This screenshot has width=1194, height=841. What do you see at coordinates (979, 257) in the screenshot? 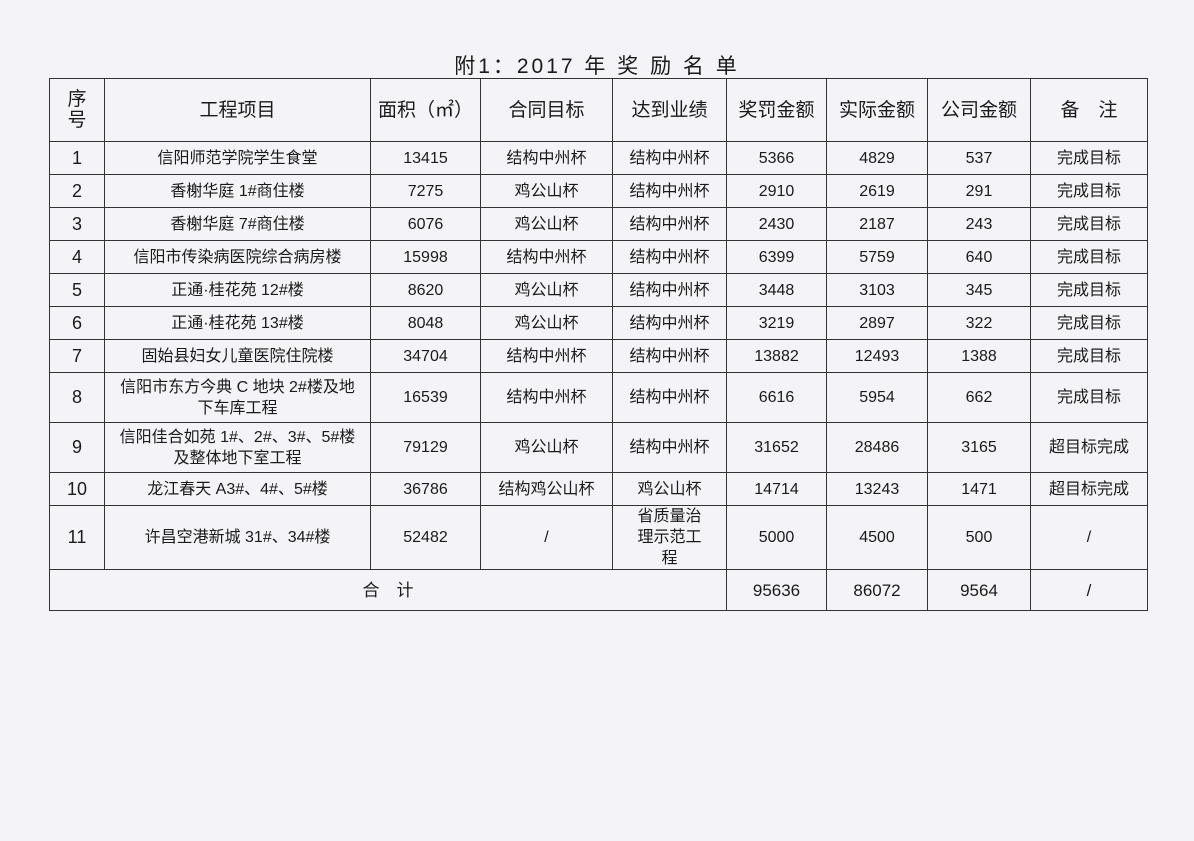
I see `cell-company: 640` at bounding box center [979, 257].